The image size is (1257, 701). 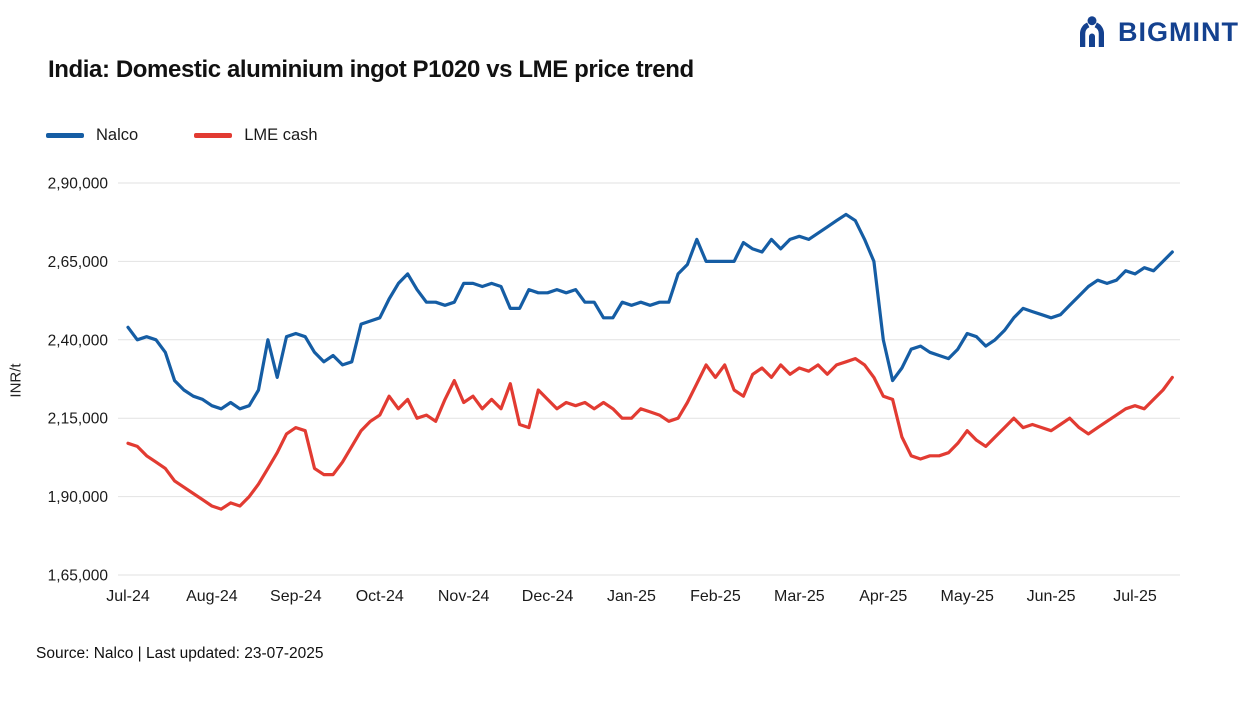 What do you see at coordinates (548, 596) in the screenshot?
I see `svg-text: Dec-24` at bounding box center [548, 596].